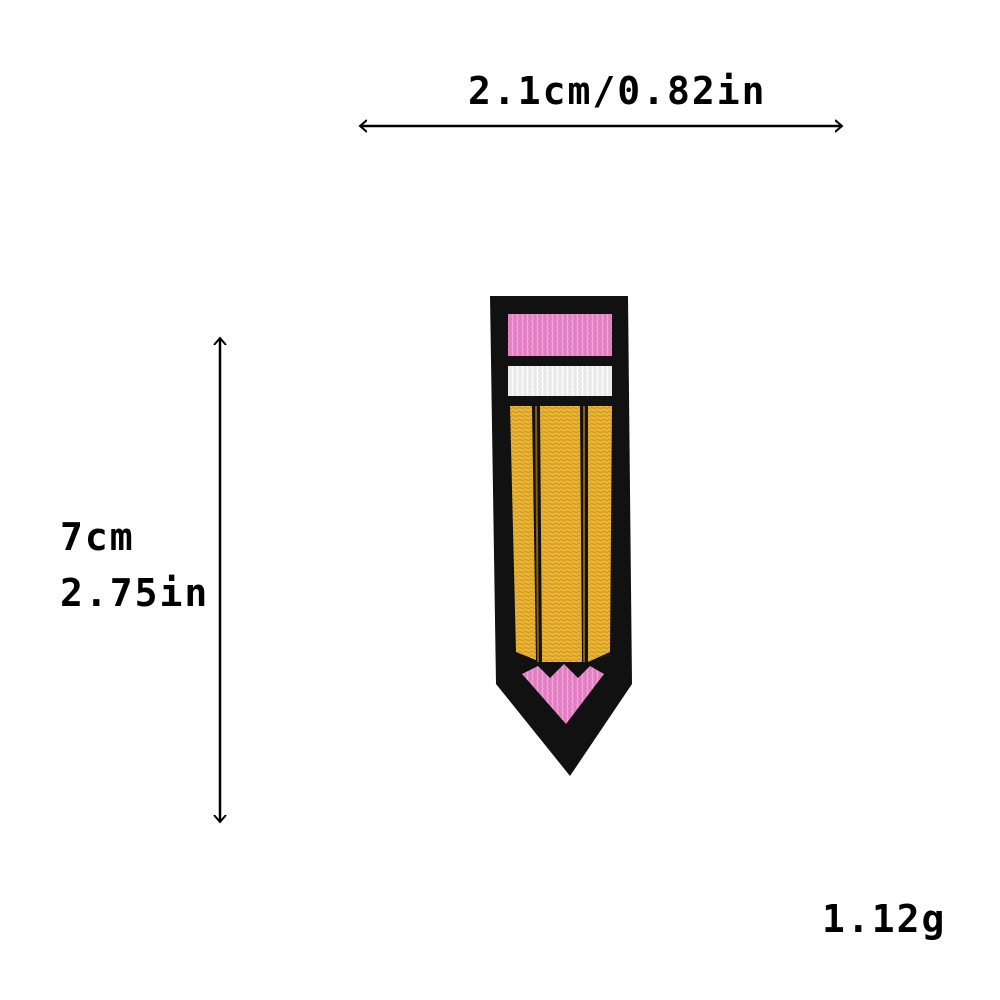  What do you see at coordinates (135, 593) in the screenshot?
I see `height-in-label: 2.75in` at bounding box center [135, 593].